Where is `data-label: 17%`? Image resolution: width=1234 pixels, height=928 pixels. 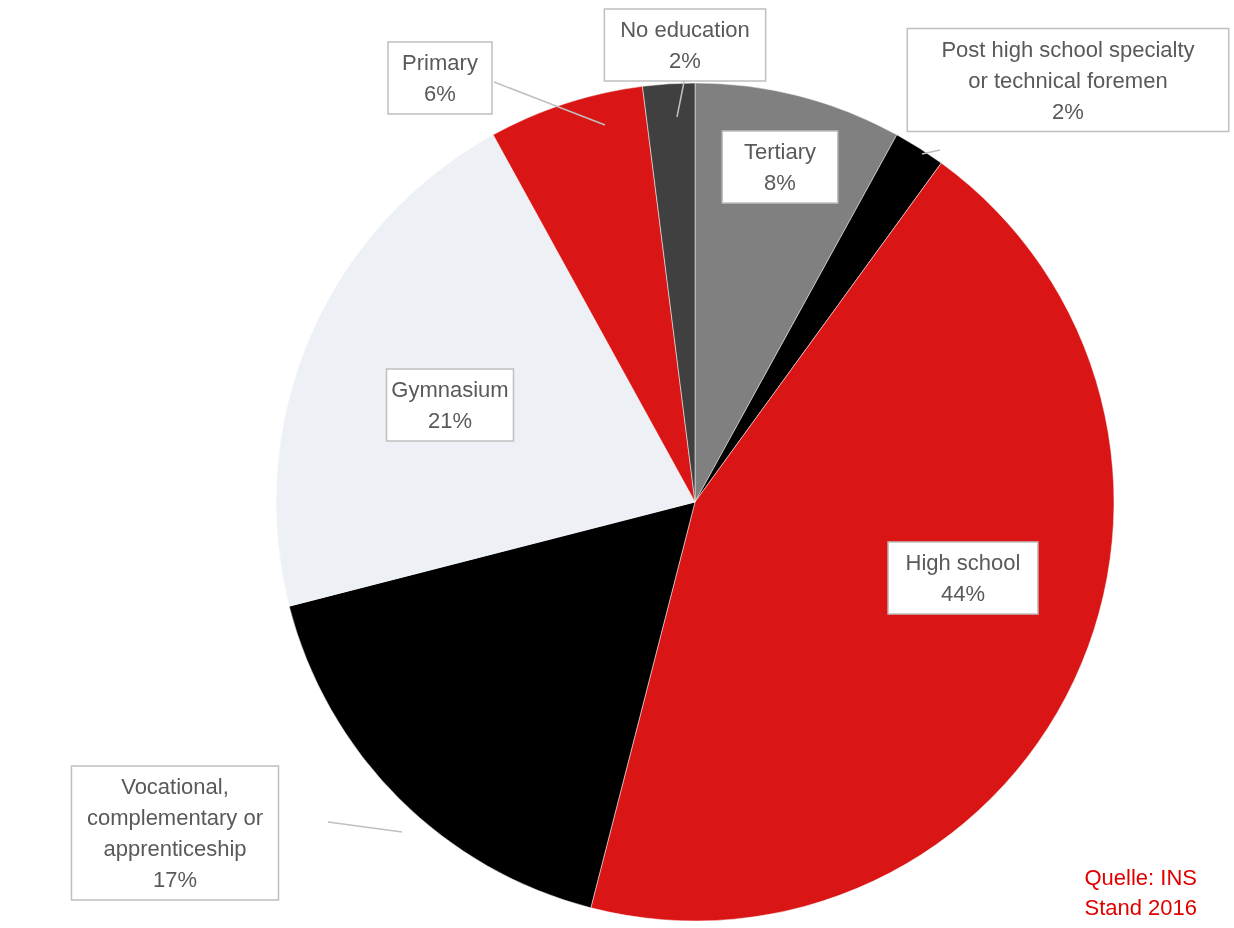
data-label: 17% is located at coordinates (175, 880).